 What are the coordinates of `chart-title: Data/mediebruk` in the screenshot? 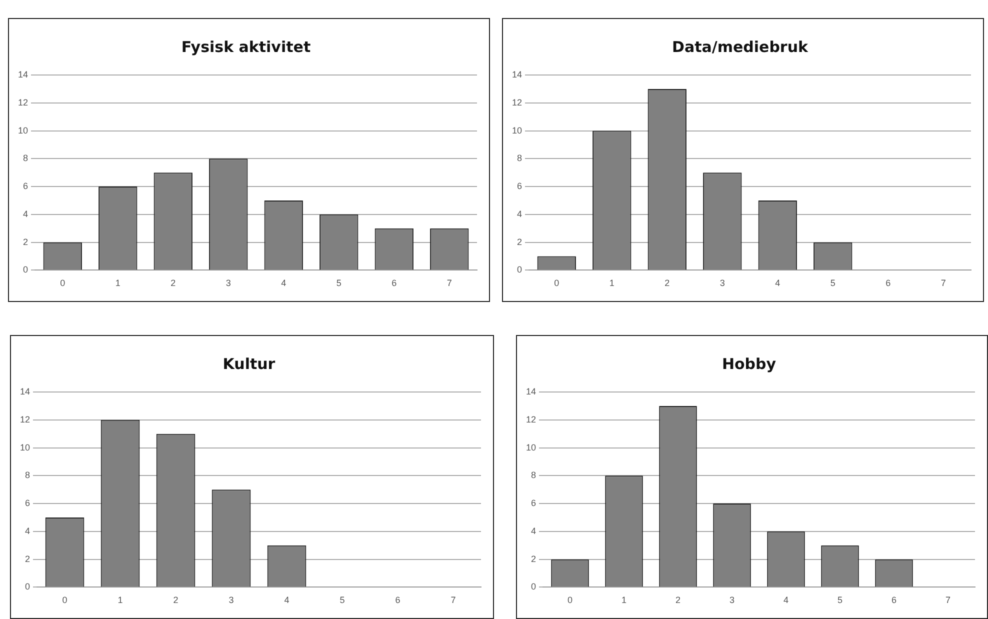 It's located at (741, 47).